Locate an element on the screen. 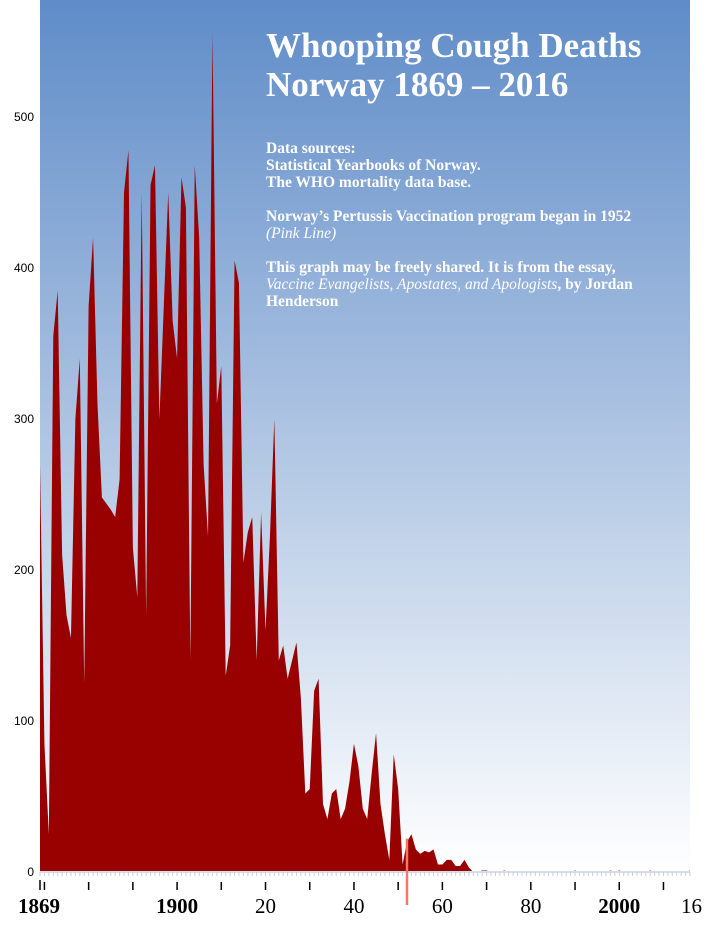 This screenshot has height=932, width=720. byline: , by Jordan Henderson is located at coordinates (449, 293).